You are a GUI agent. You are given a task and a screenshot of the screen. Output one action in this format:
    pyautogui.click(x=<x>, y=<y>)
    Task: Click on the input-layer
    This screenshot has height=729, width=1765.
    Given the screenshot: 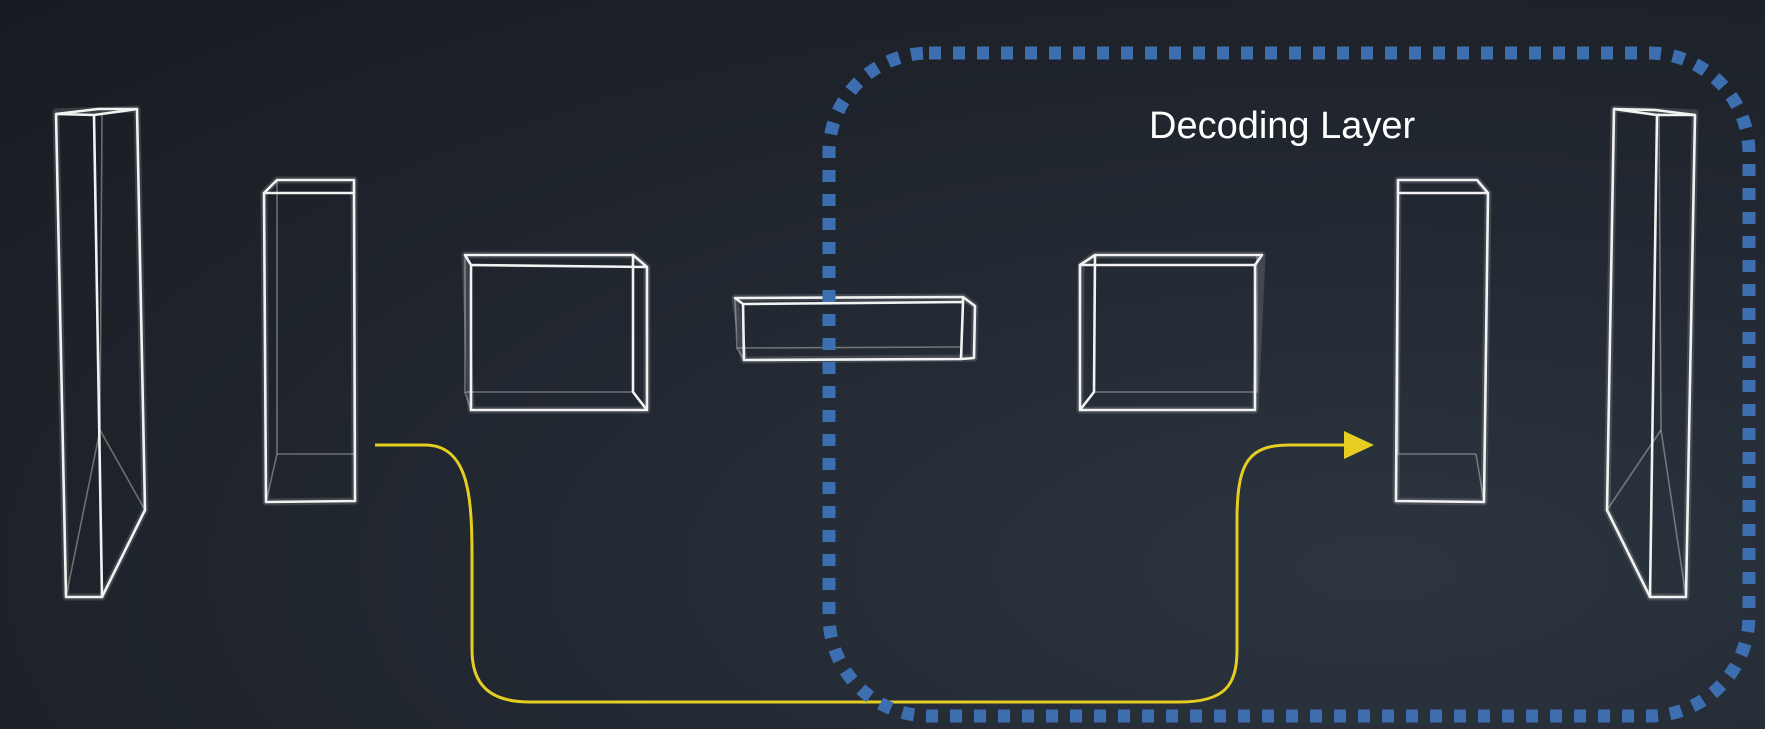 What is the action you would take?
    pyautogui.click(x=100, y=353)
    